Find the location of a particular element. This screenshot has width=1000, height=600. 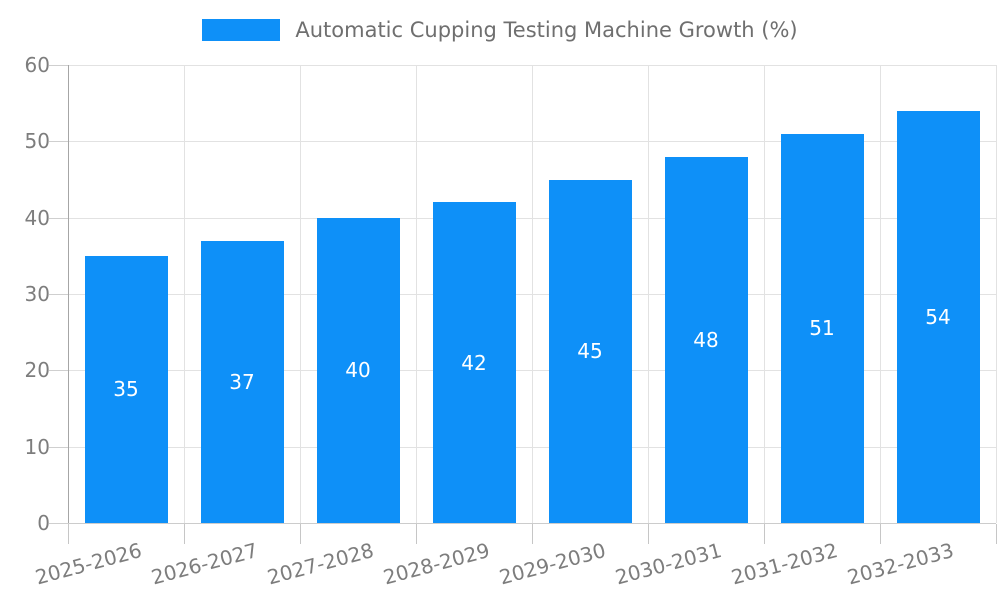

y-tick-label: 40 is located at coordinates (37, 217).